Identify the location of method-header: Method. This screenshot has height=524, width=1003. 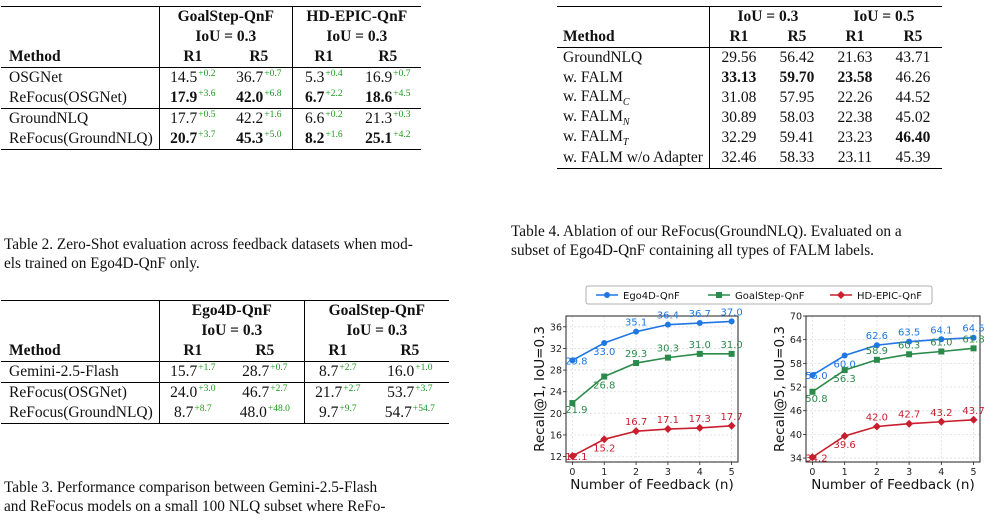
(35, 56).